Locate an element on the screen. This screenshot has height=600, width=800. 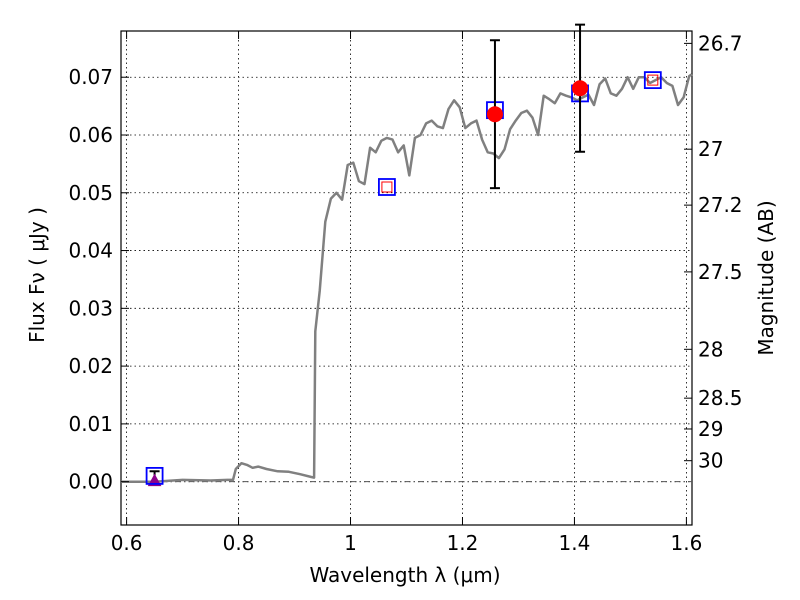
x-tick-label: 1.2 is located at coordinates (463, 543).